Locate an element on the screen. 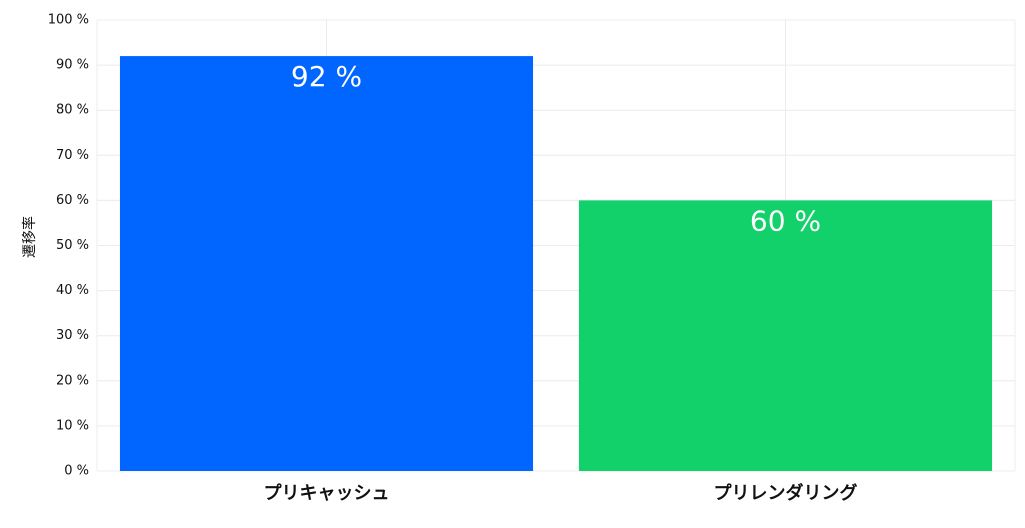 This screenshot has width=1025, height=528. y-tick-label: 100 % is located at coordinates (68, 20).